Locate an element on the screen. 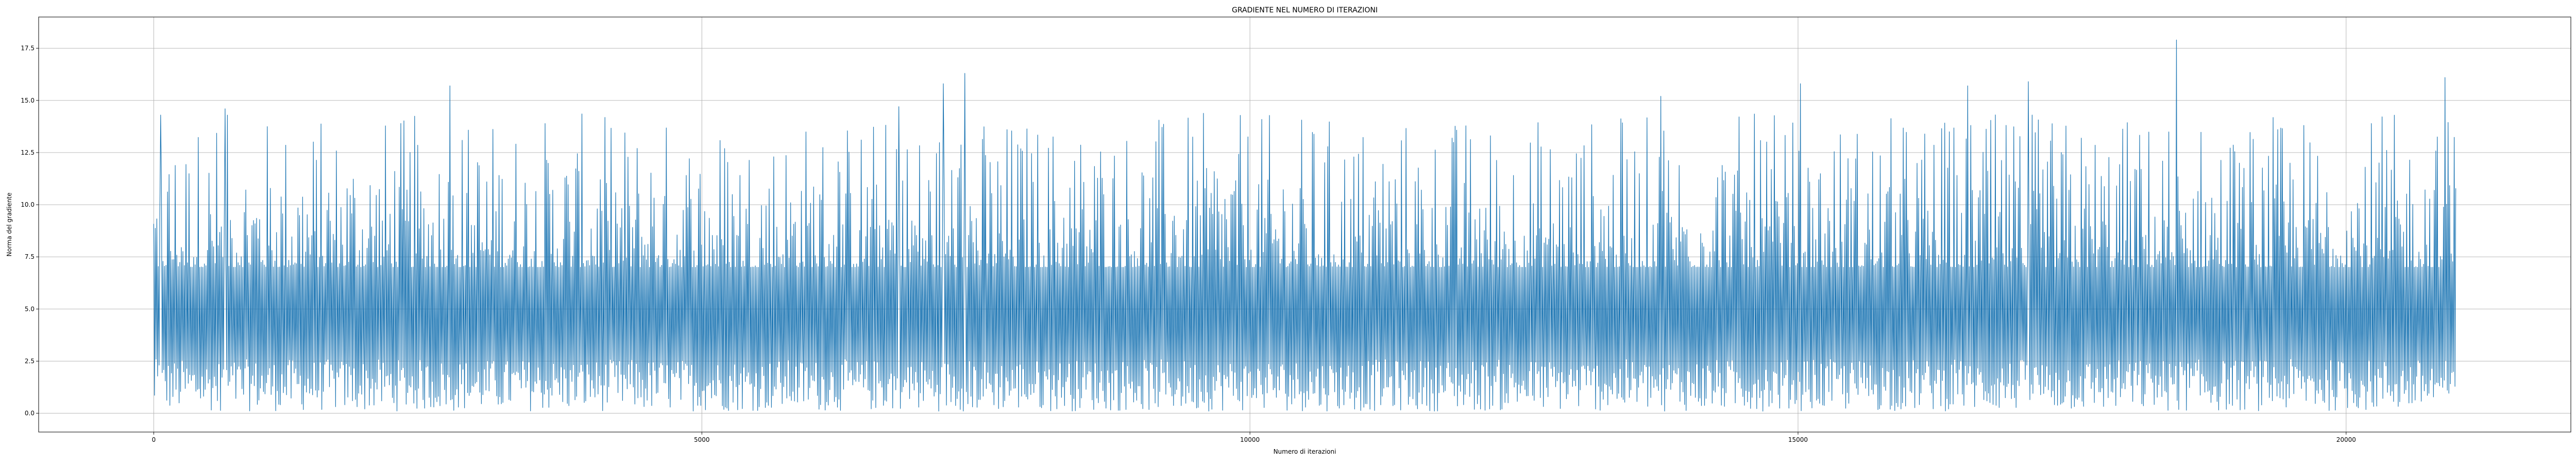  x-tick-label: 0 is located at coordinates (154, 439).